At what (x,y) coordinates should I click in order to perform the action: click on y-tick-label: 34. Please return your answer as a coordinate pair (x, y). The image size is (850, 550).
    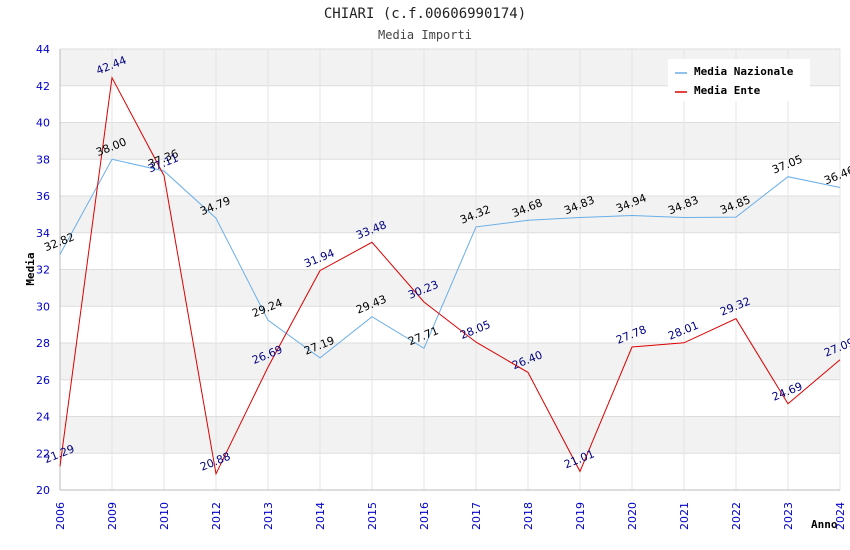
    Looking at the image, I should click on (43, 233).